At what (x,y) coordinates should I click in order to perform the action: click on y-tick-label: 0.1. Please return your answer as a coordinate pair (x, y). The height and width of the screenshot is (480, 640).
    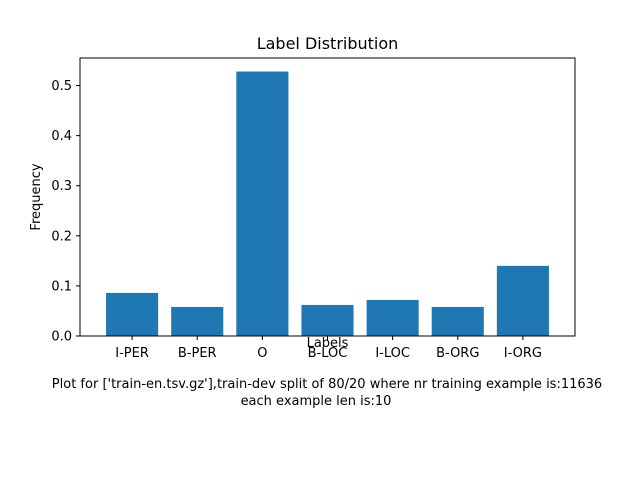
    Looking at the image, I should click on (61, 286).